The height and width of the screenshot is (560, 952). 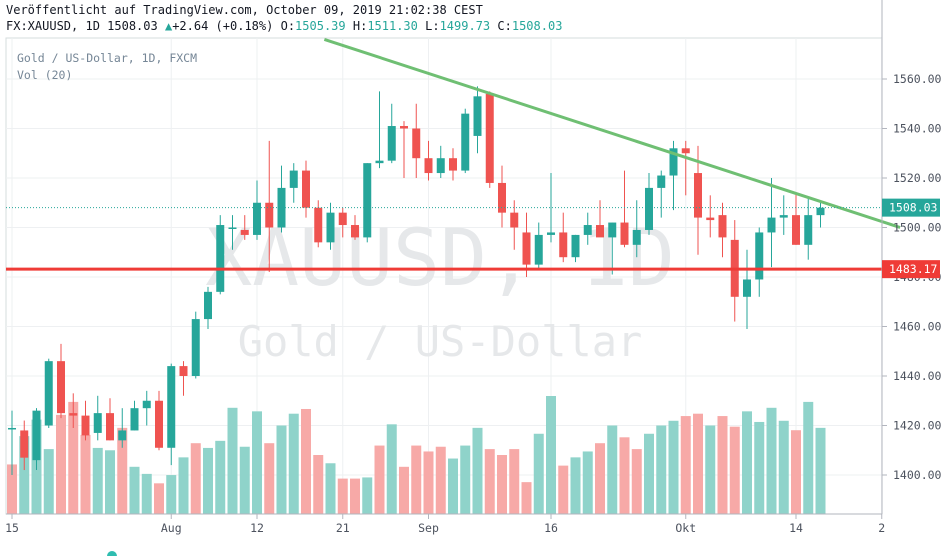 What do you see at coordinates (428, 528) in the screenshot?
I see `time-tick-label: Sep` at bounding box center [428, 528].